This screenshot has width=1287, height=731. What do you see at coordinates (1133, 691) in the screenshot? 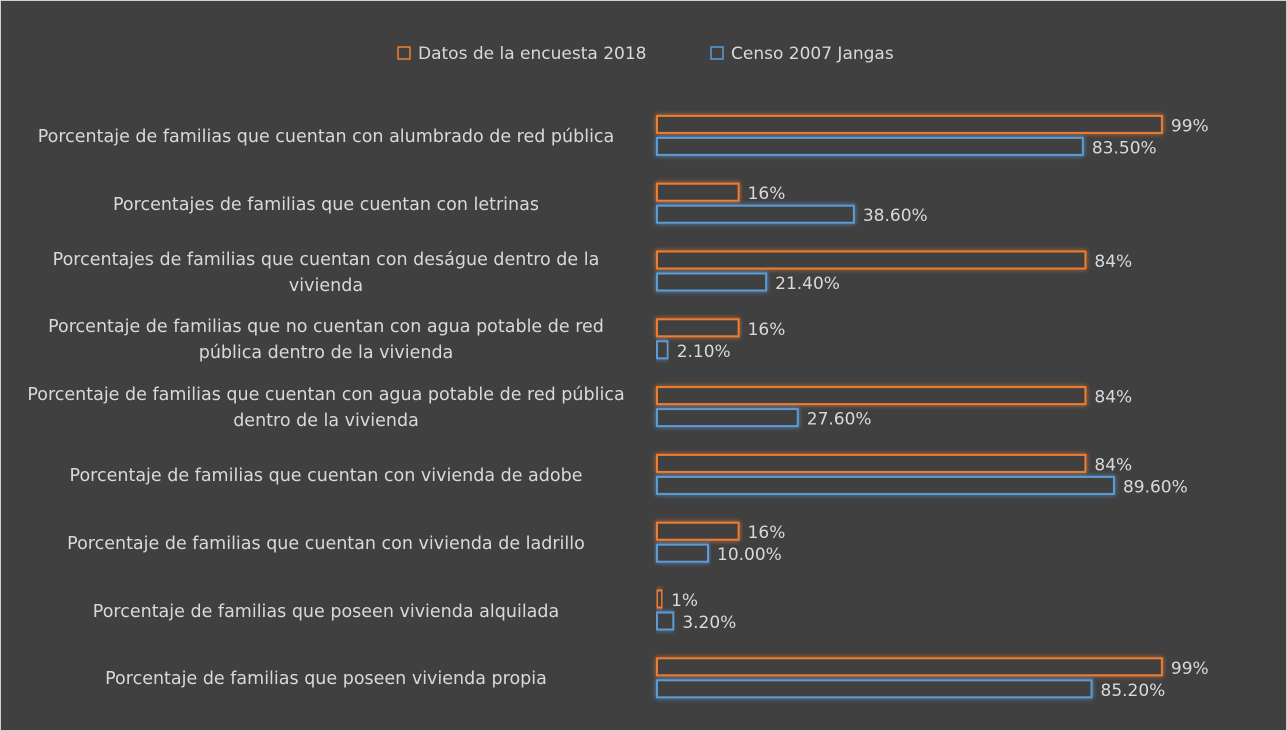
I see `data-label: 85.20%` at bounding box center [1133, 691].